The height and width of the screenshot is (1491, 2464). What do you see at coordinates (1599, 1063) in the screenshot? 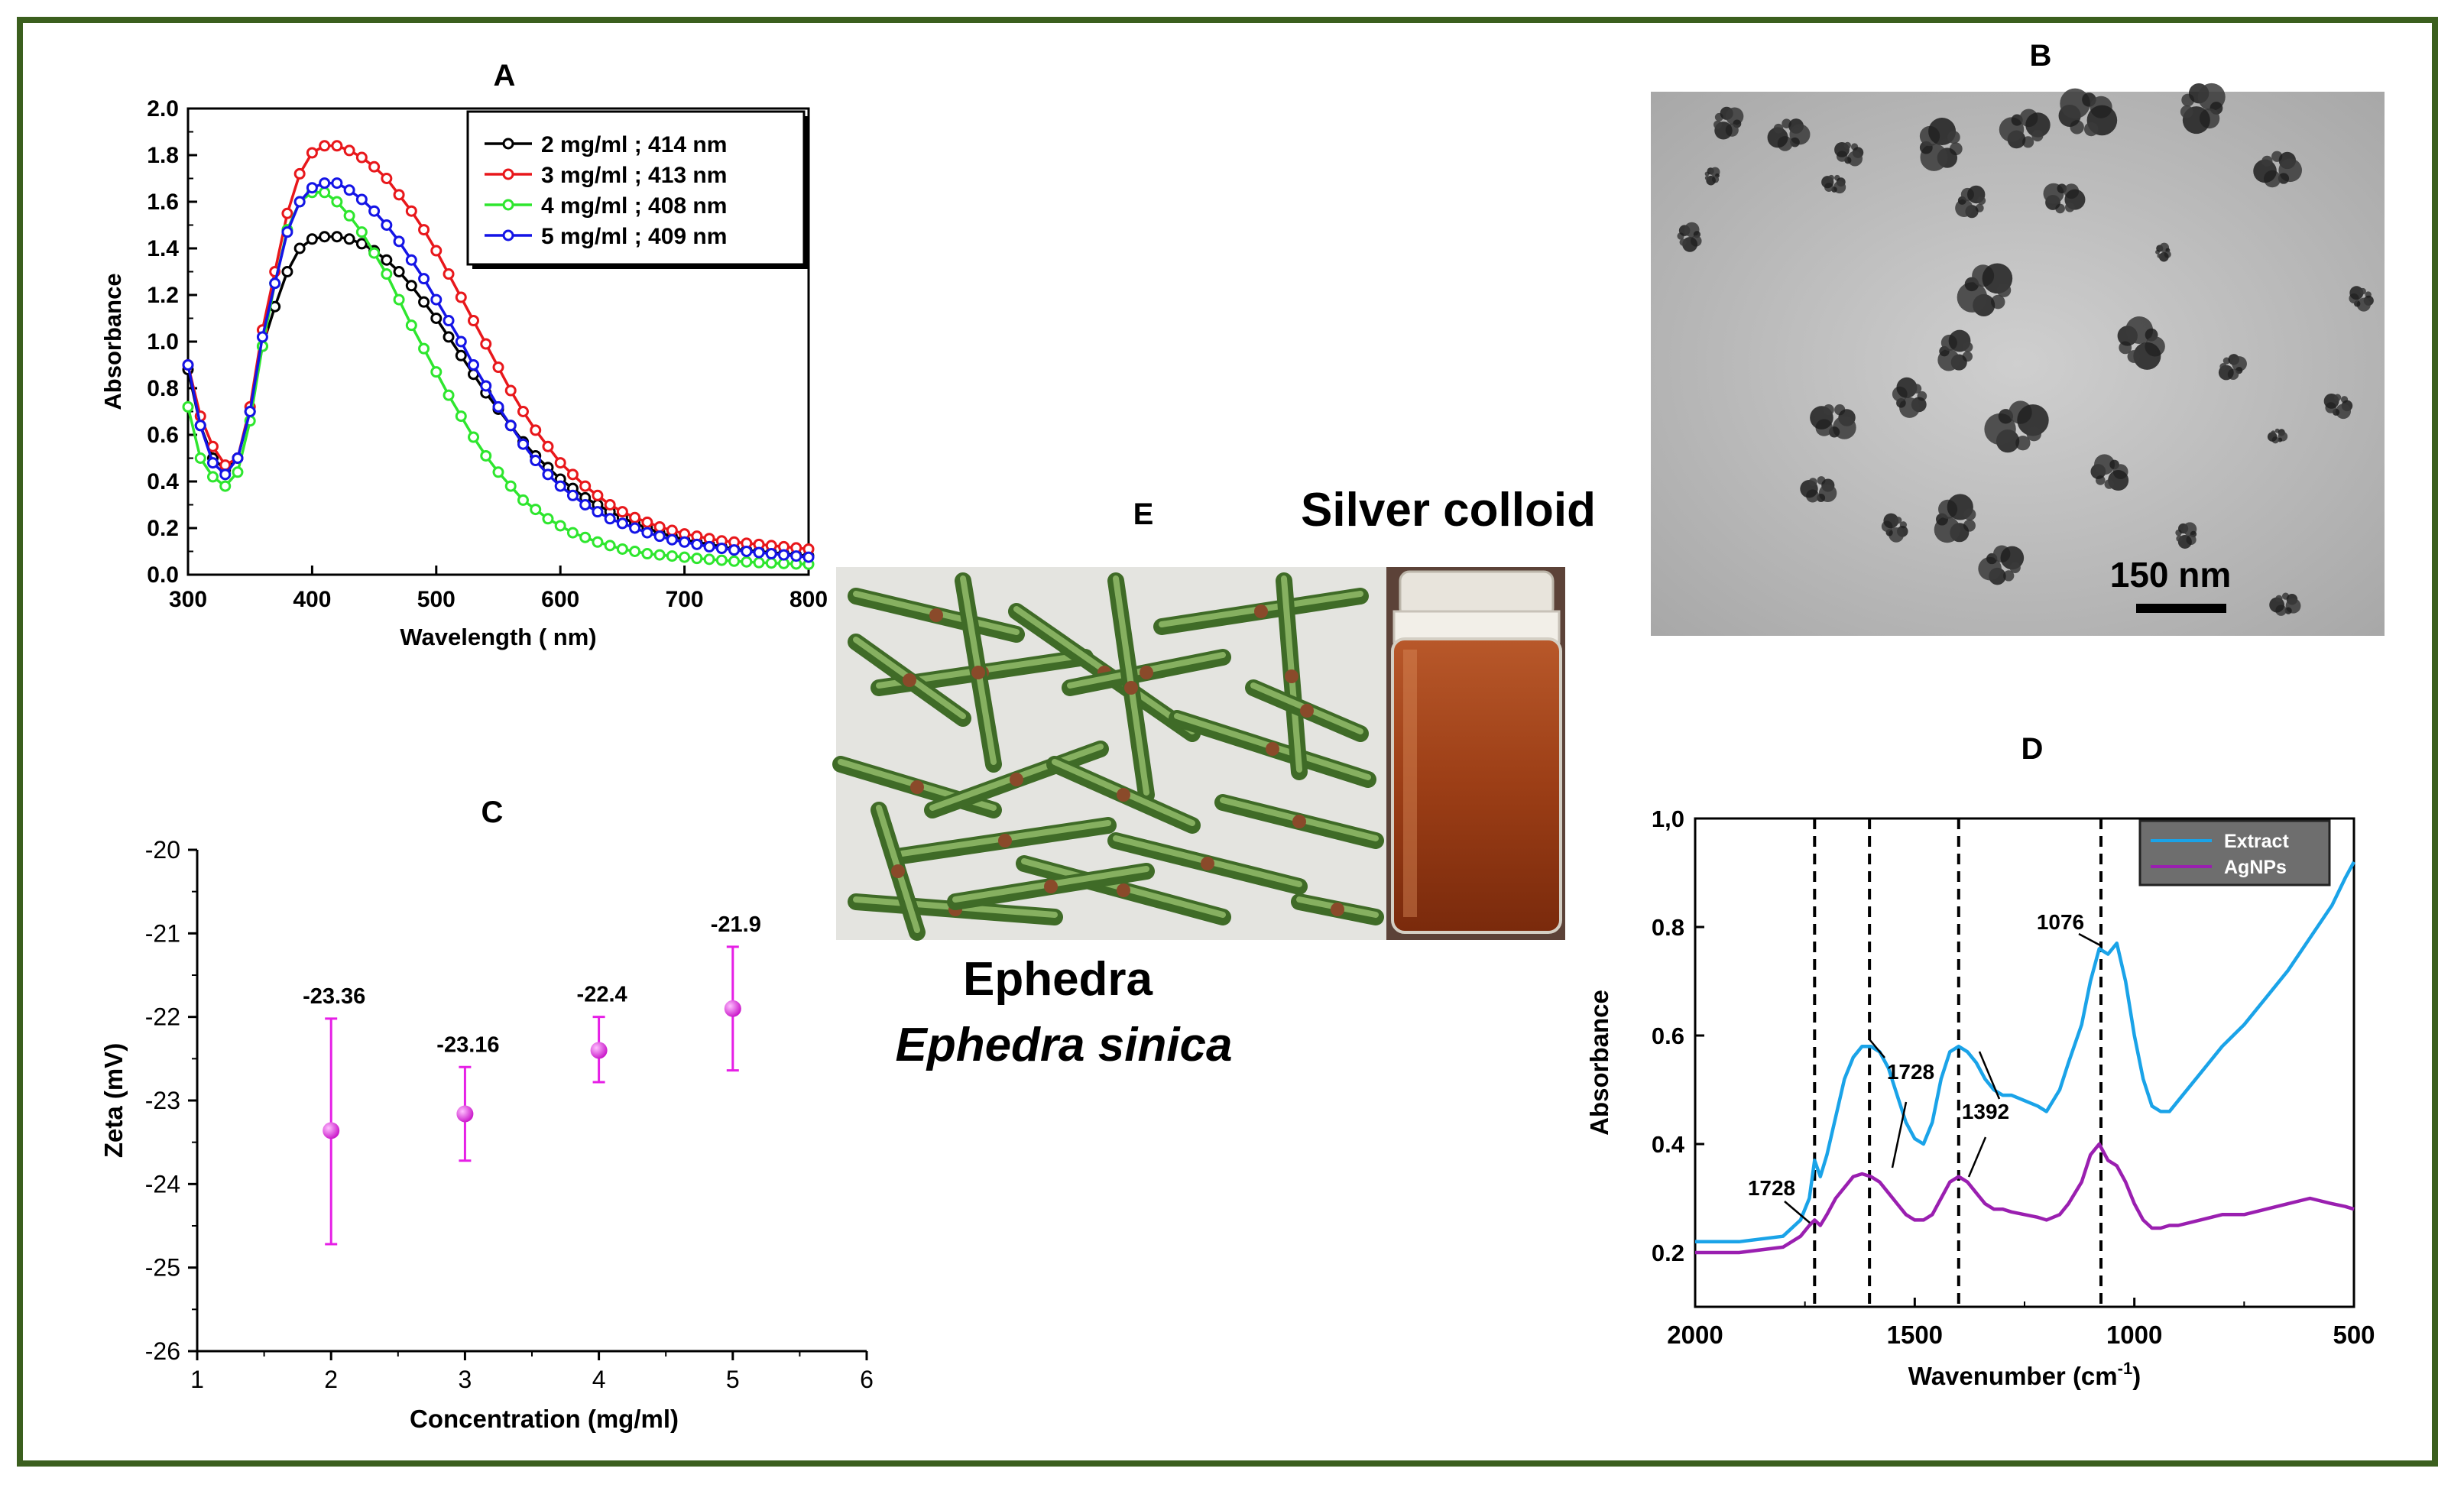
I see `y-axis-label: Absorbance` at bounding box center [1599, 1063].